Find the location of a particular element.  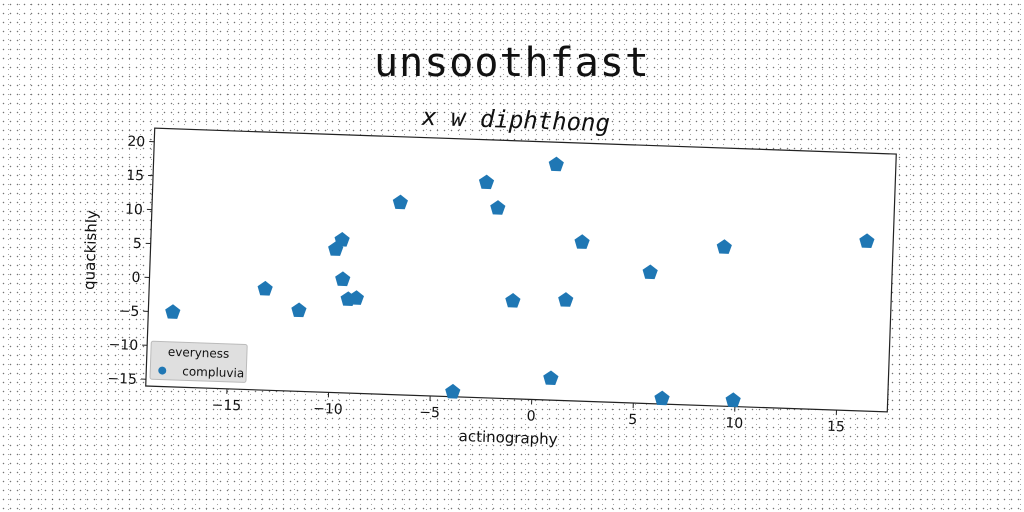

x-tick-label: −15 is located at coordinates (226, 405).